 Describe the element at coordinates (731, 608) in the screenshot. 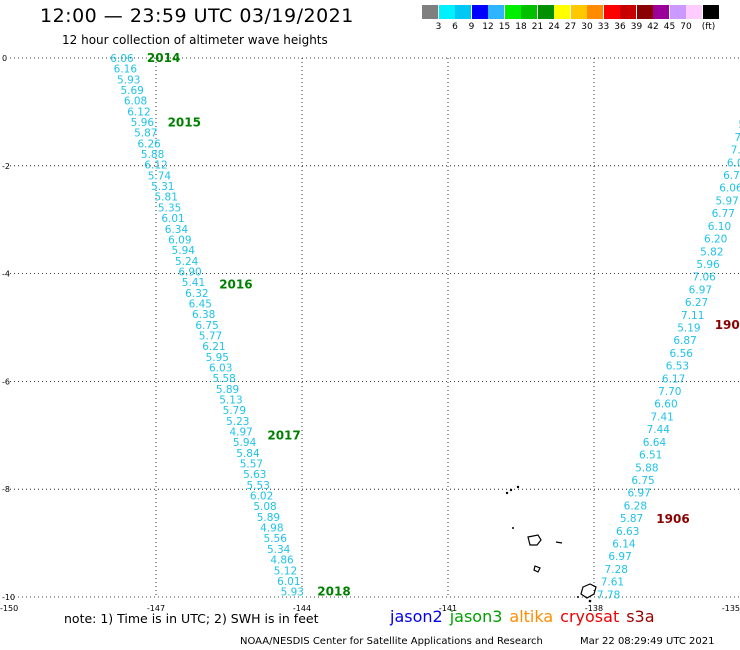

I see `lon-tick-label: -135` at that location.